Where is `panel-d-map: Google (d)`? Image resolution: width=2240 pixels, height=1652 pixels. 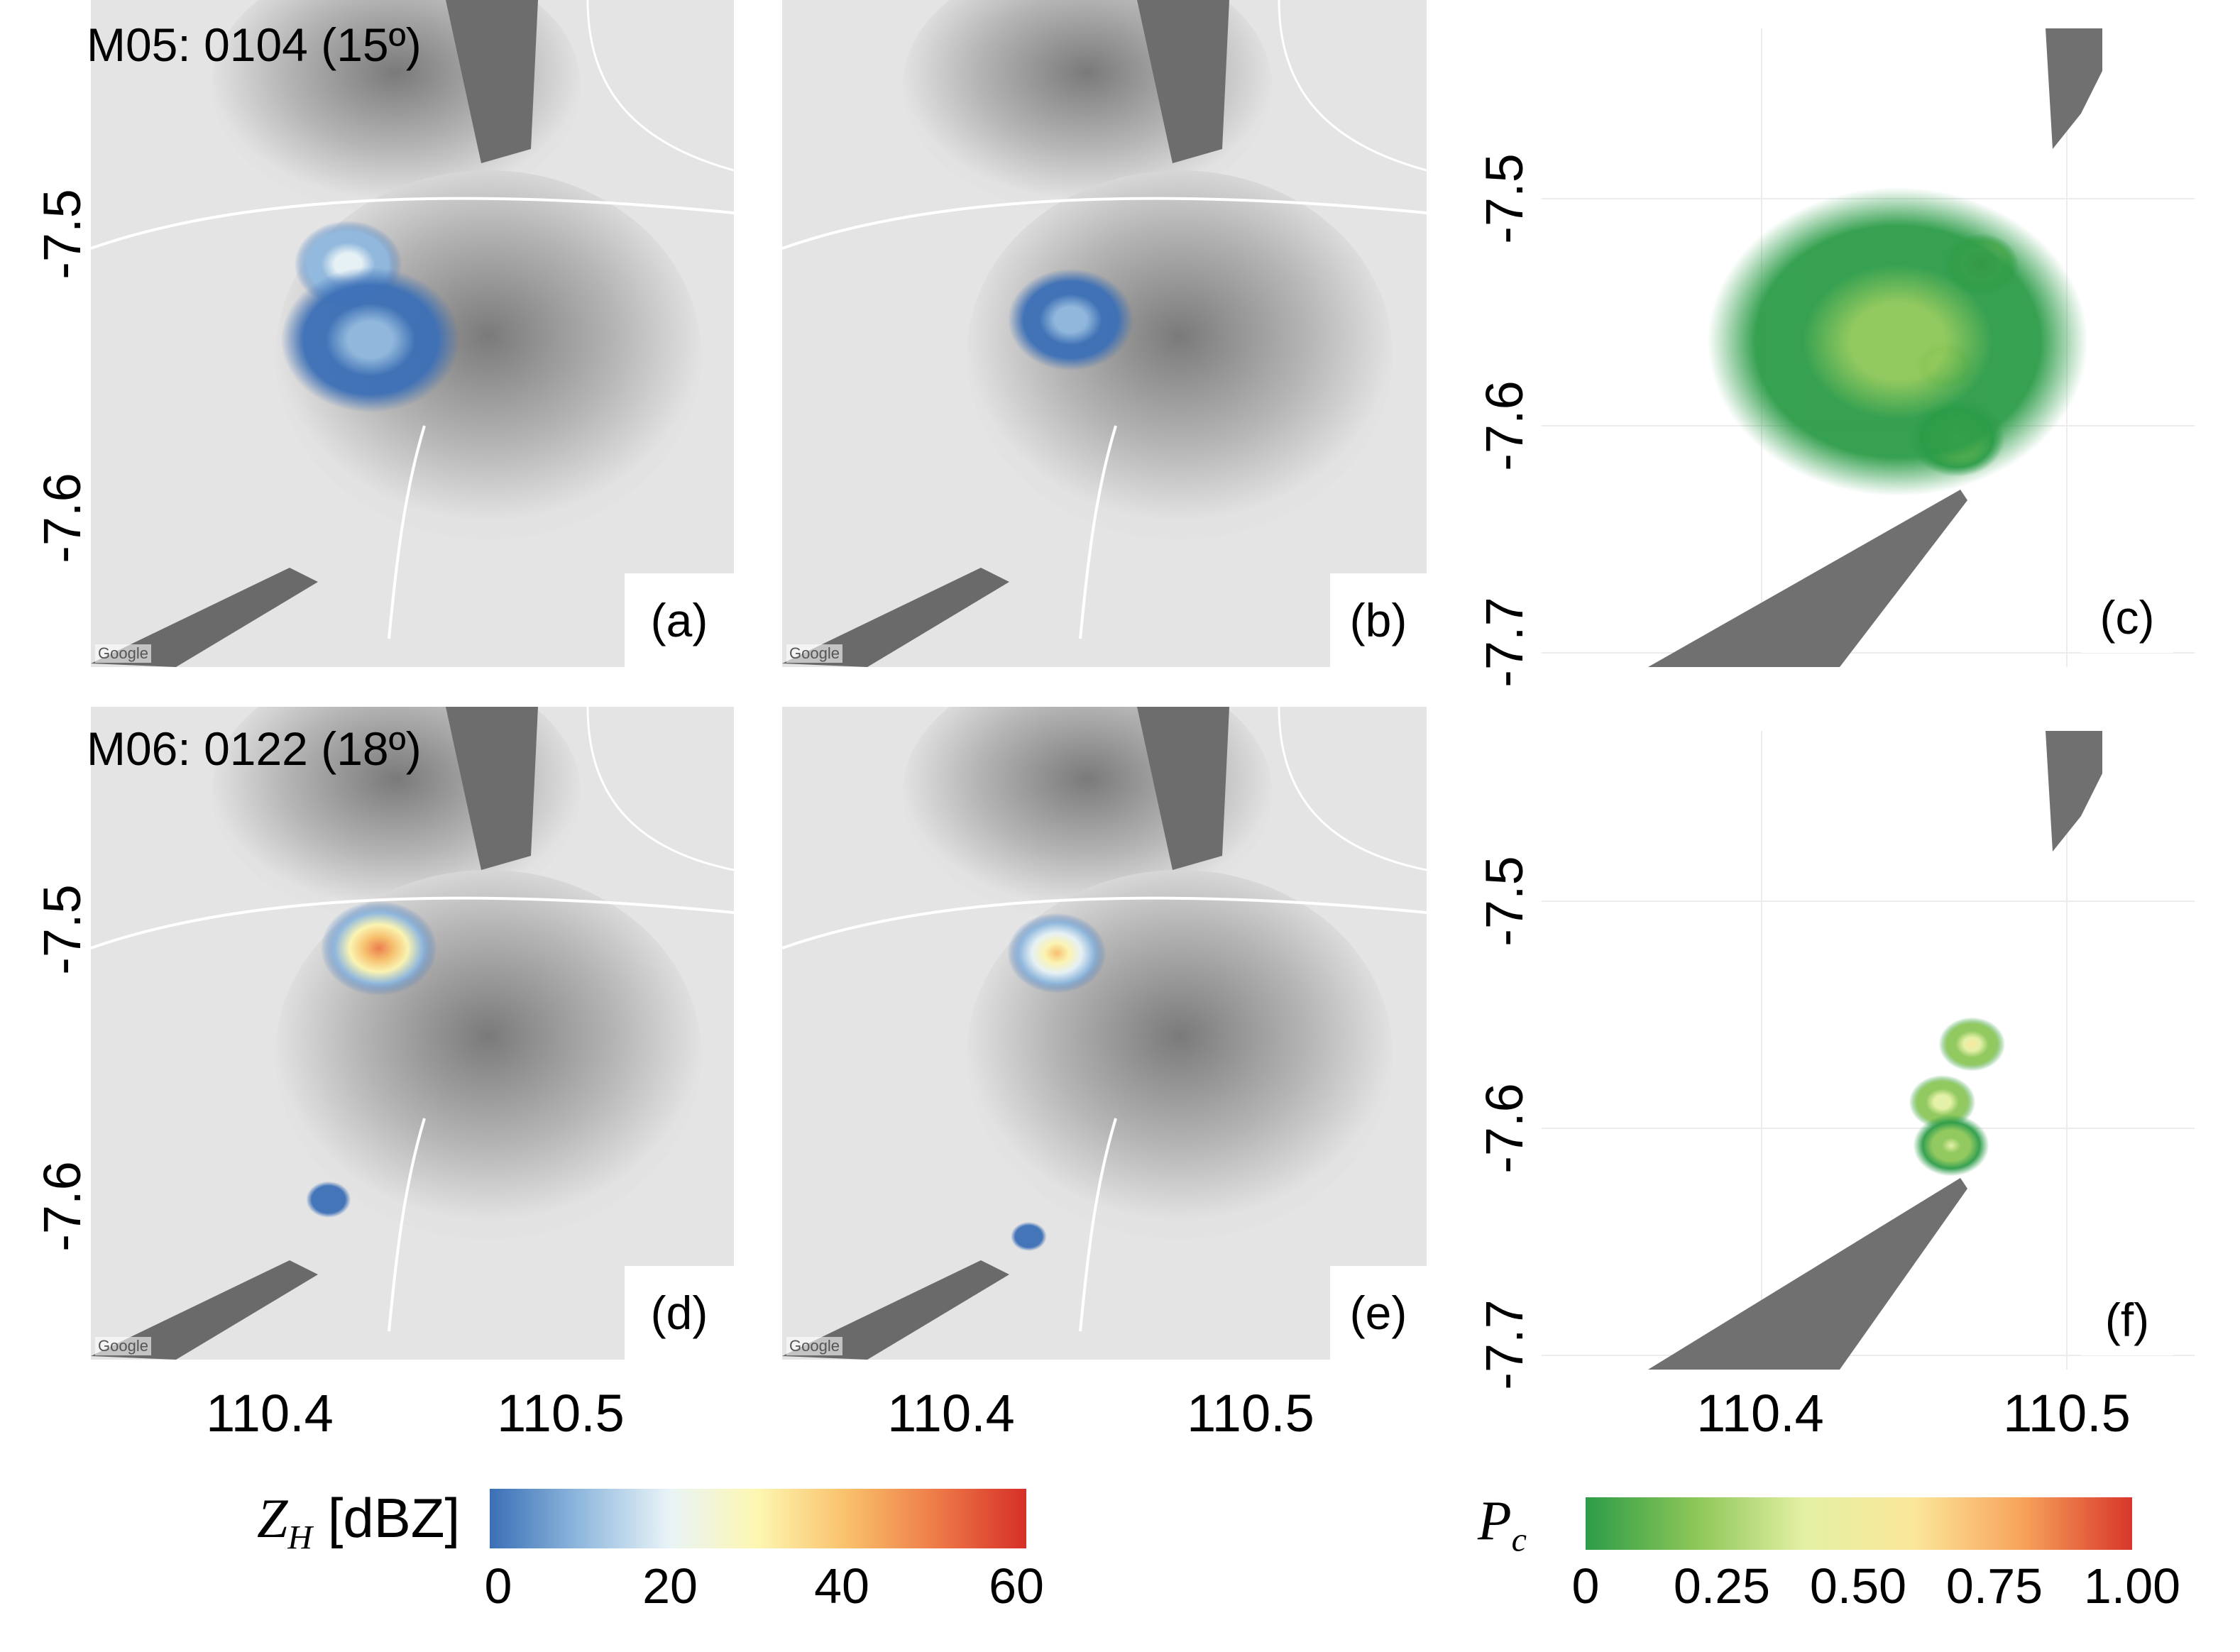 panel-d-map: Google (d) is located at coordinates (413, 1033).